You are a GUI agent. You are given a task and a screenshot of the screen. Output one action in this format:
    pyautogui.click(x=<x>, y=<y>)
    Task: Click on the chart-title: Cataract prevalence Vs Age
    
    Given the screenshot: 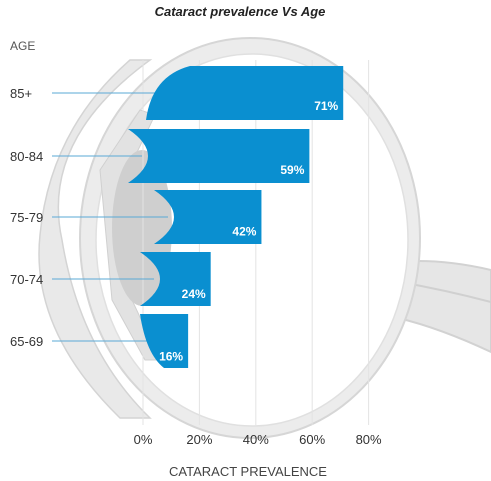 What is the action you would take?
    pyautogui.click(x=240, y=11)
    